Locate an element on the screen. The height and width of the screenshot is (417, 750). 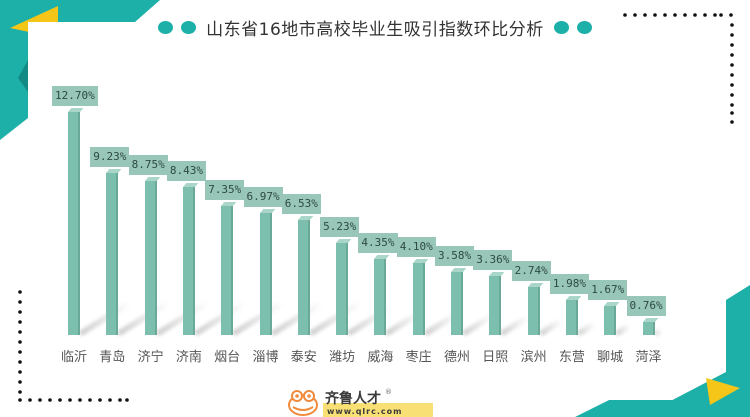
chart-title-row: 山东省16地市高校毕业生吸引指数环比分析 is located at coordinates (375, 27).